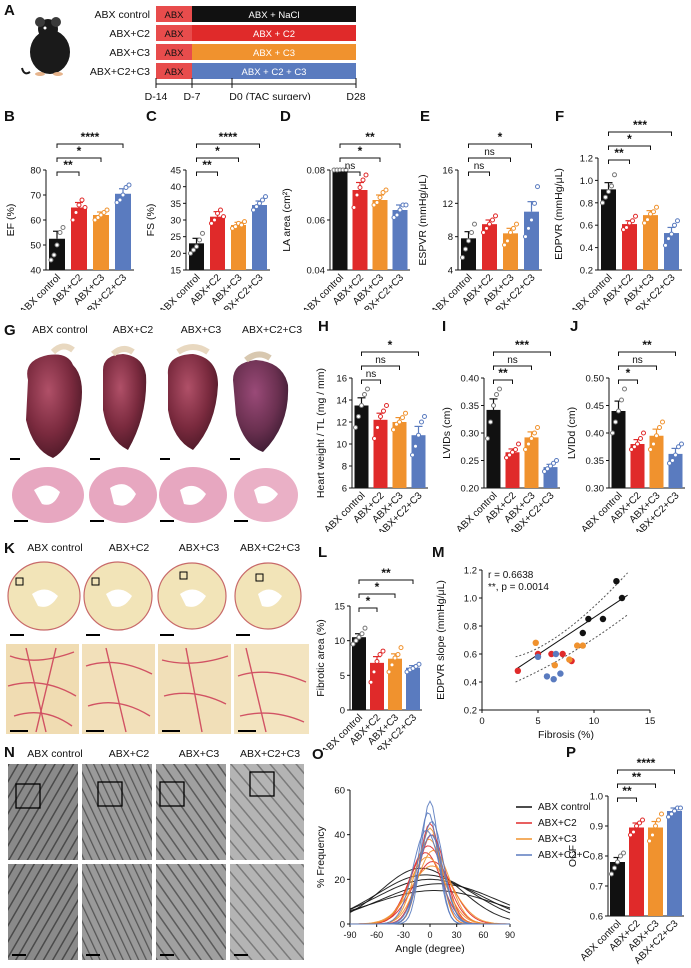 The width and height of the screenshot is (691, 968). I want to click on legend-label: ABX+C2, so click(557, 823).